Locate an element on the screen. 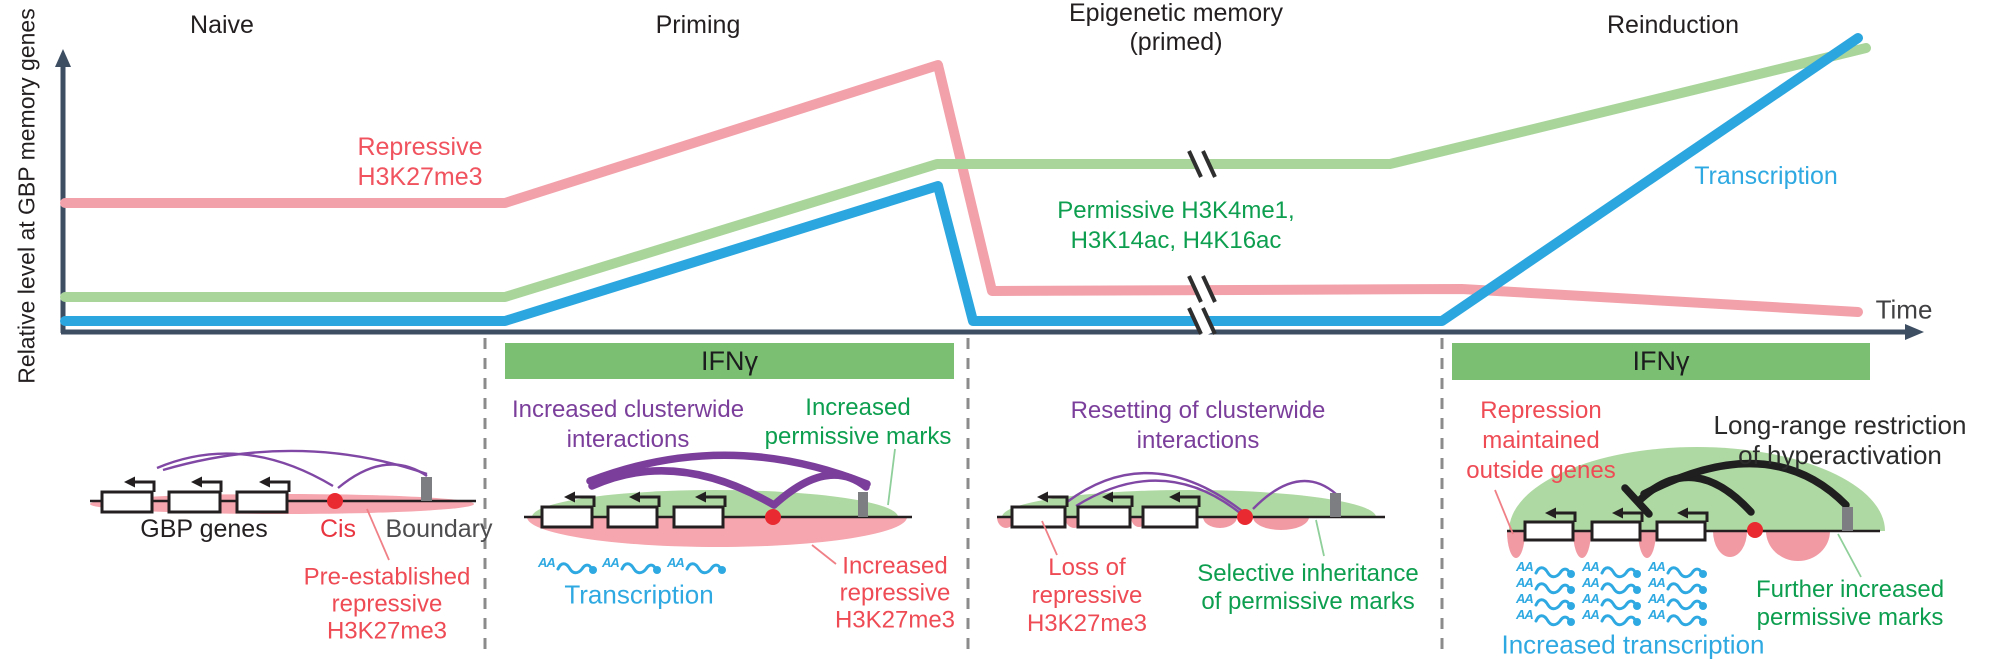  note-further-increased-permissive: Further increased permissive marks is located at coordinates (1850, 604).